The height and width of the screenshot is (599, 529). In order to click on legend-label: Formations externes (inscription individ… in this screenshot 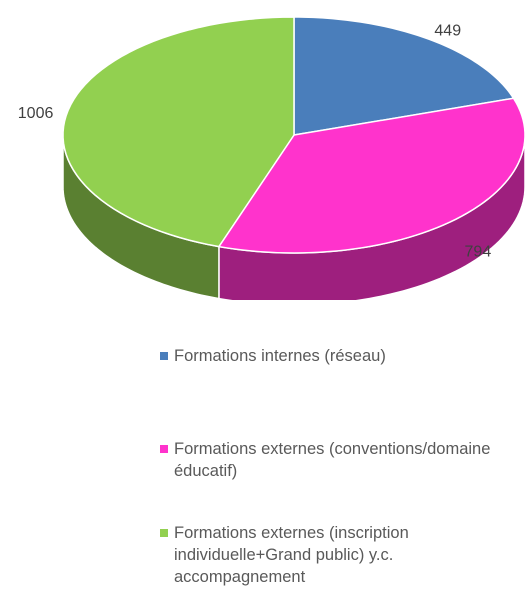, I will do `click(291, 555)`.